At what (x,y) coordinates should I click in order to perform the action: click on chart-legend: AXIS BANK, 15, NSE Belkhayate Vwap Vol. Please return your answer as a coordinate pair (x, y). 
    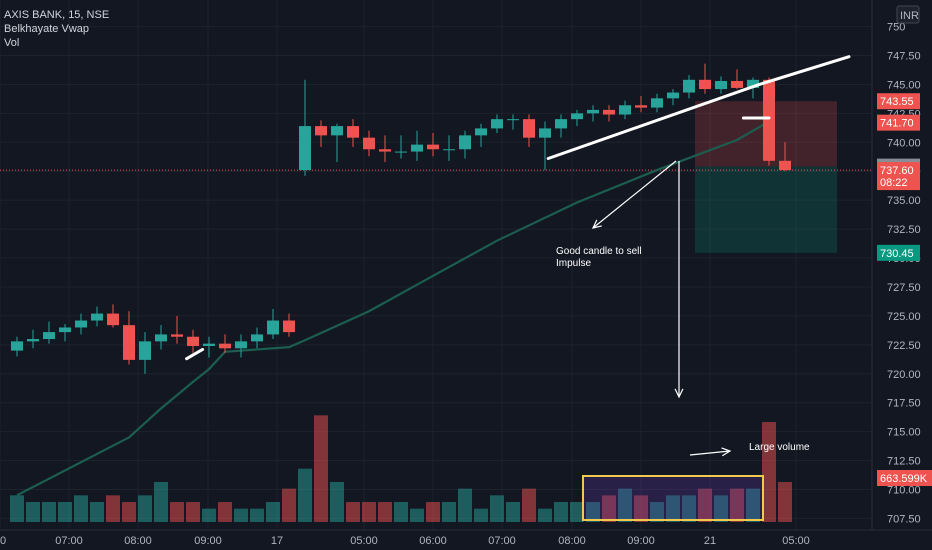
    Looking at the image, I should click on (56, 29).